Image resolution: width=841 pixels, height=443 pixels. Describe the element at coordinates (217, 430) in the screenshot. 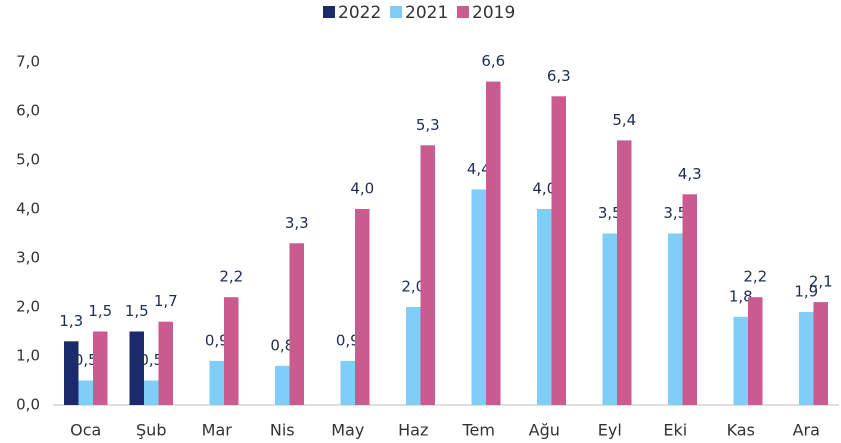

I see `x-tick-label: Mar` at that location.